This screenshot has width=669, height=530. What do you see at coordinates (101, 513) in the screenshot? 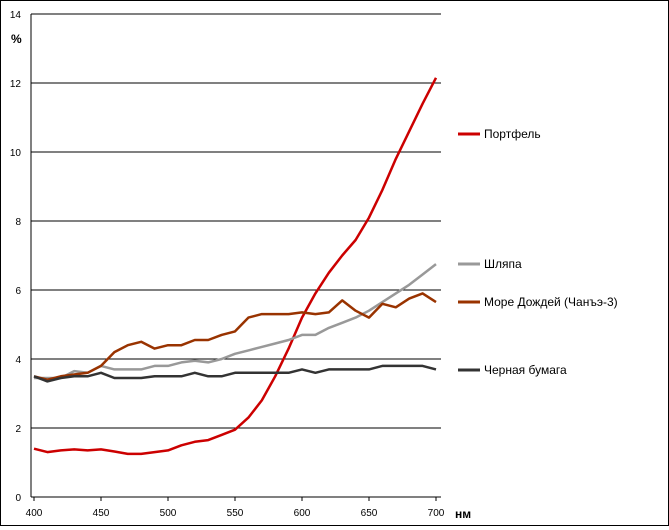
I see `x-tick-label-450: 450` at bounding box center [101, 513].